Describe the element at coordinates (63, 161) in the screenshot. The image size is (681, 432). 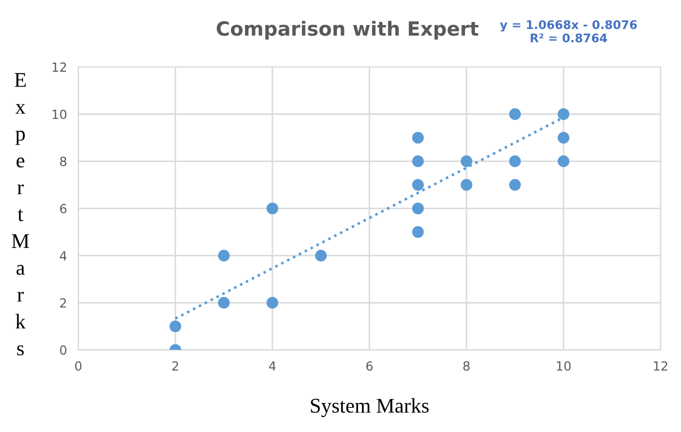
I see `y-tick-label: 8` at that location.